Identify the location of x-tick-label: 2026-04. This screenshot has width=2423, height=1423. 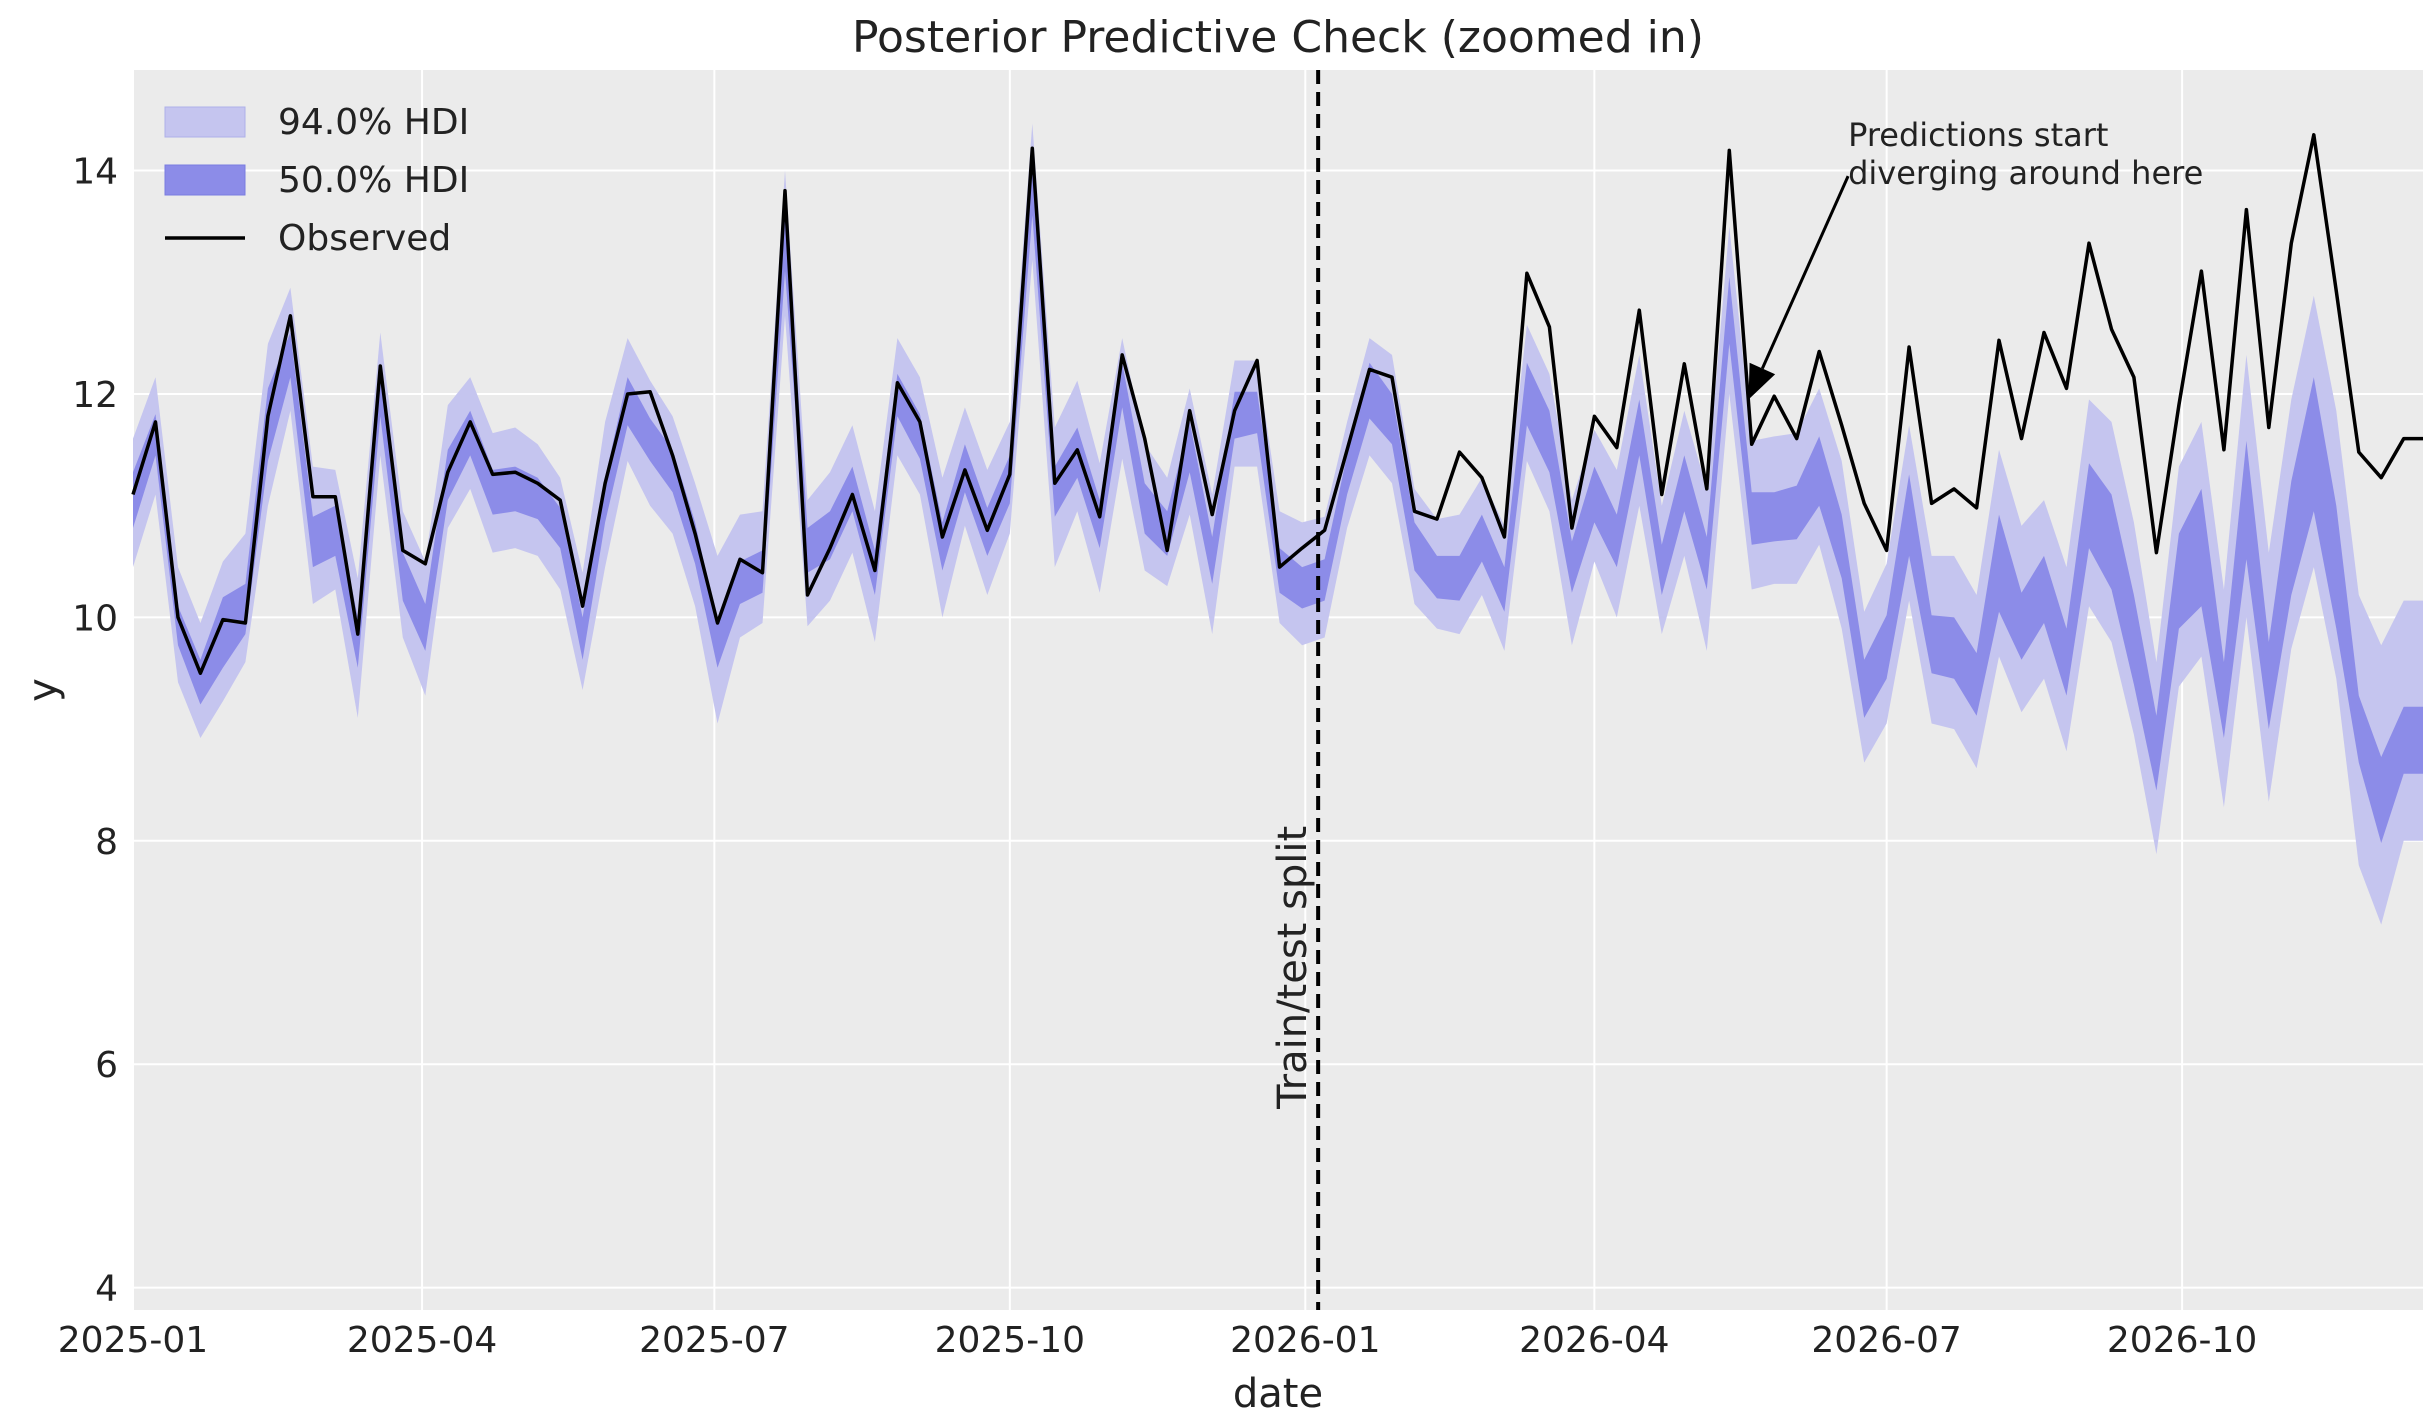
(1594, 1340).